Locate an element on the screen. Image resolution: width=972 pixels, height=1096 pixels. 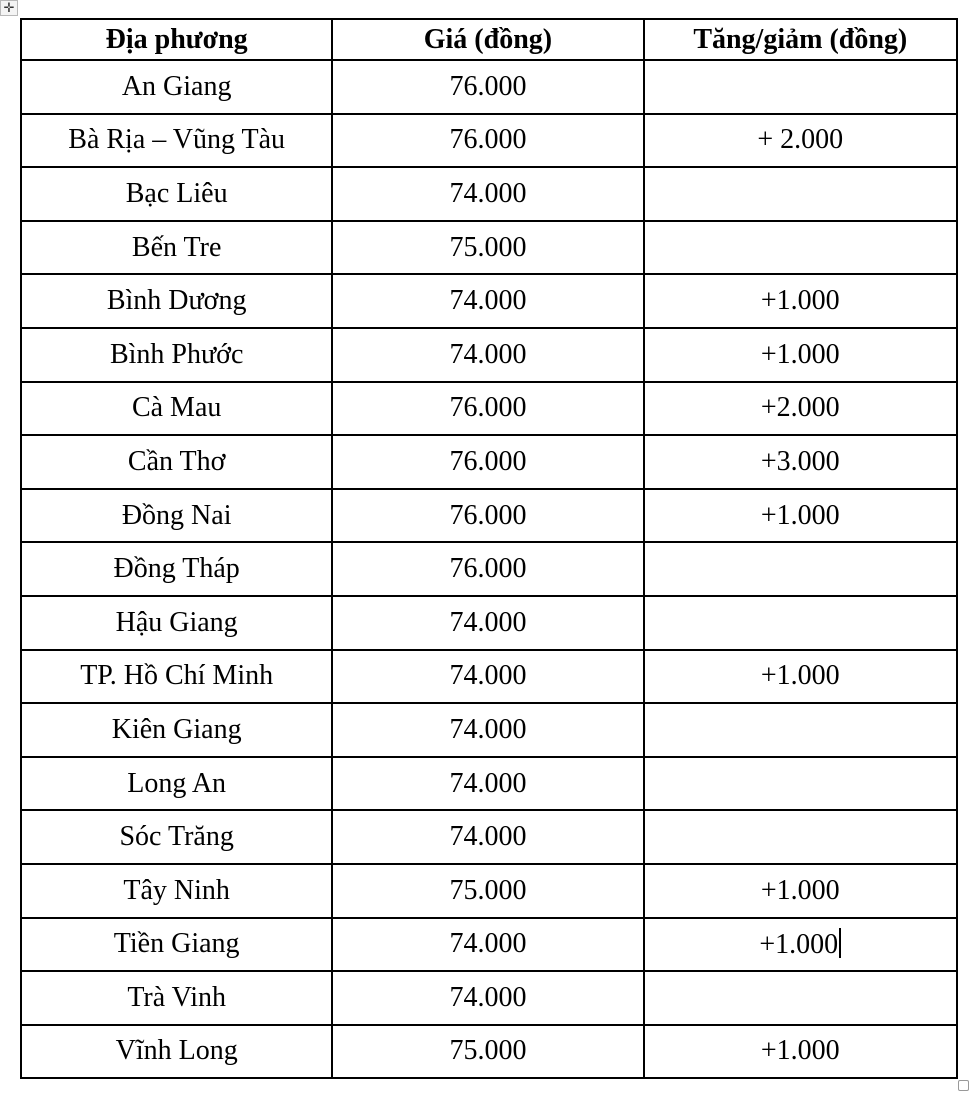
table-row: Bến Tre 75.000 is located at coordinates (489, 247).